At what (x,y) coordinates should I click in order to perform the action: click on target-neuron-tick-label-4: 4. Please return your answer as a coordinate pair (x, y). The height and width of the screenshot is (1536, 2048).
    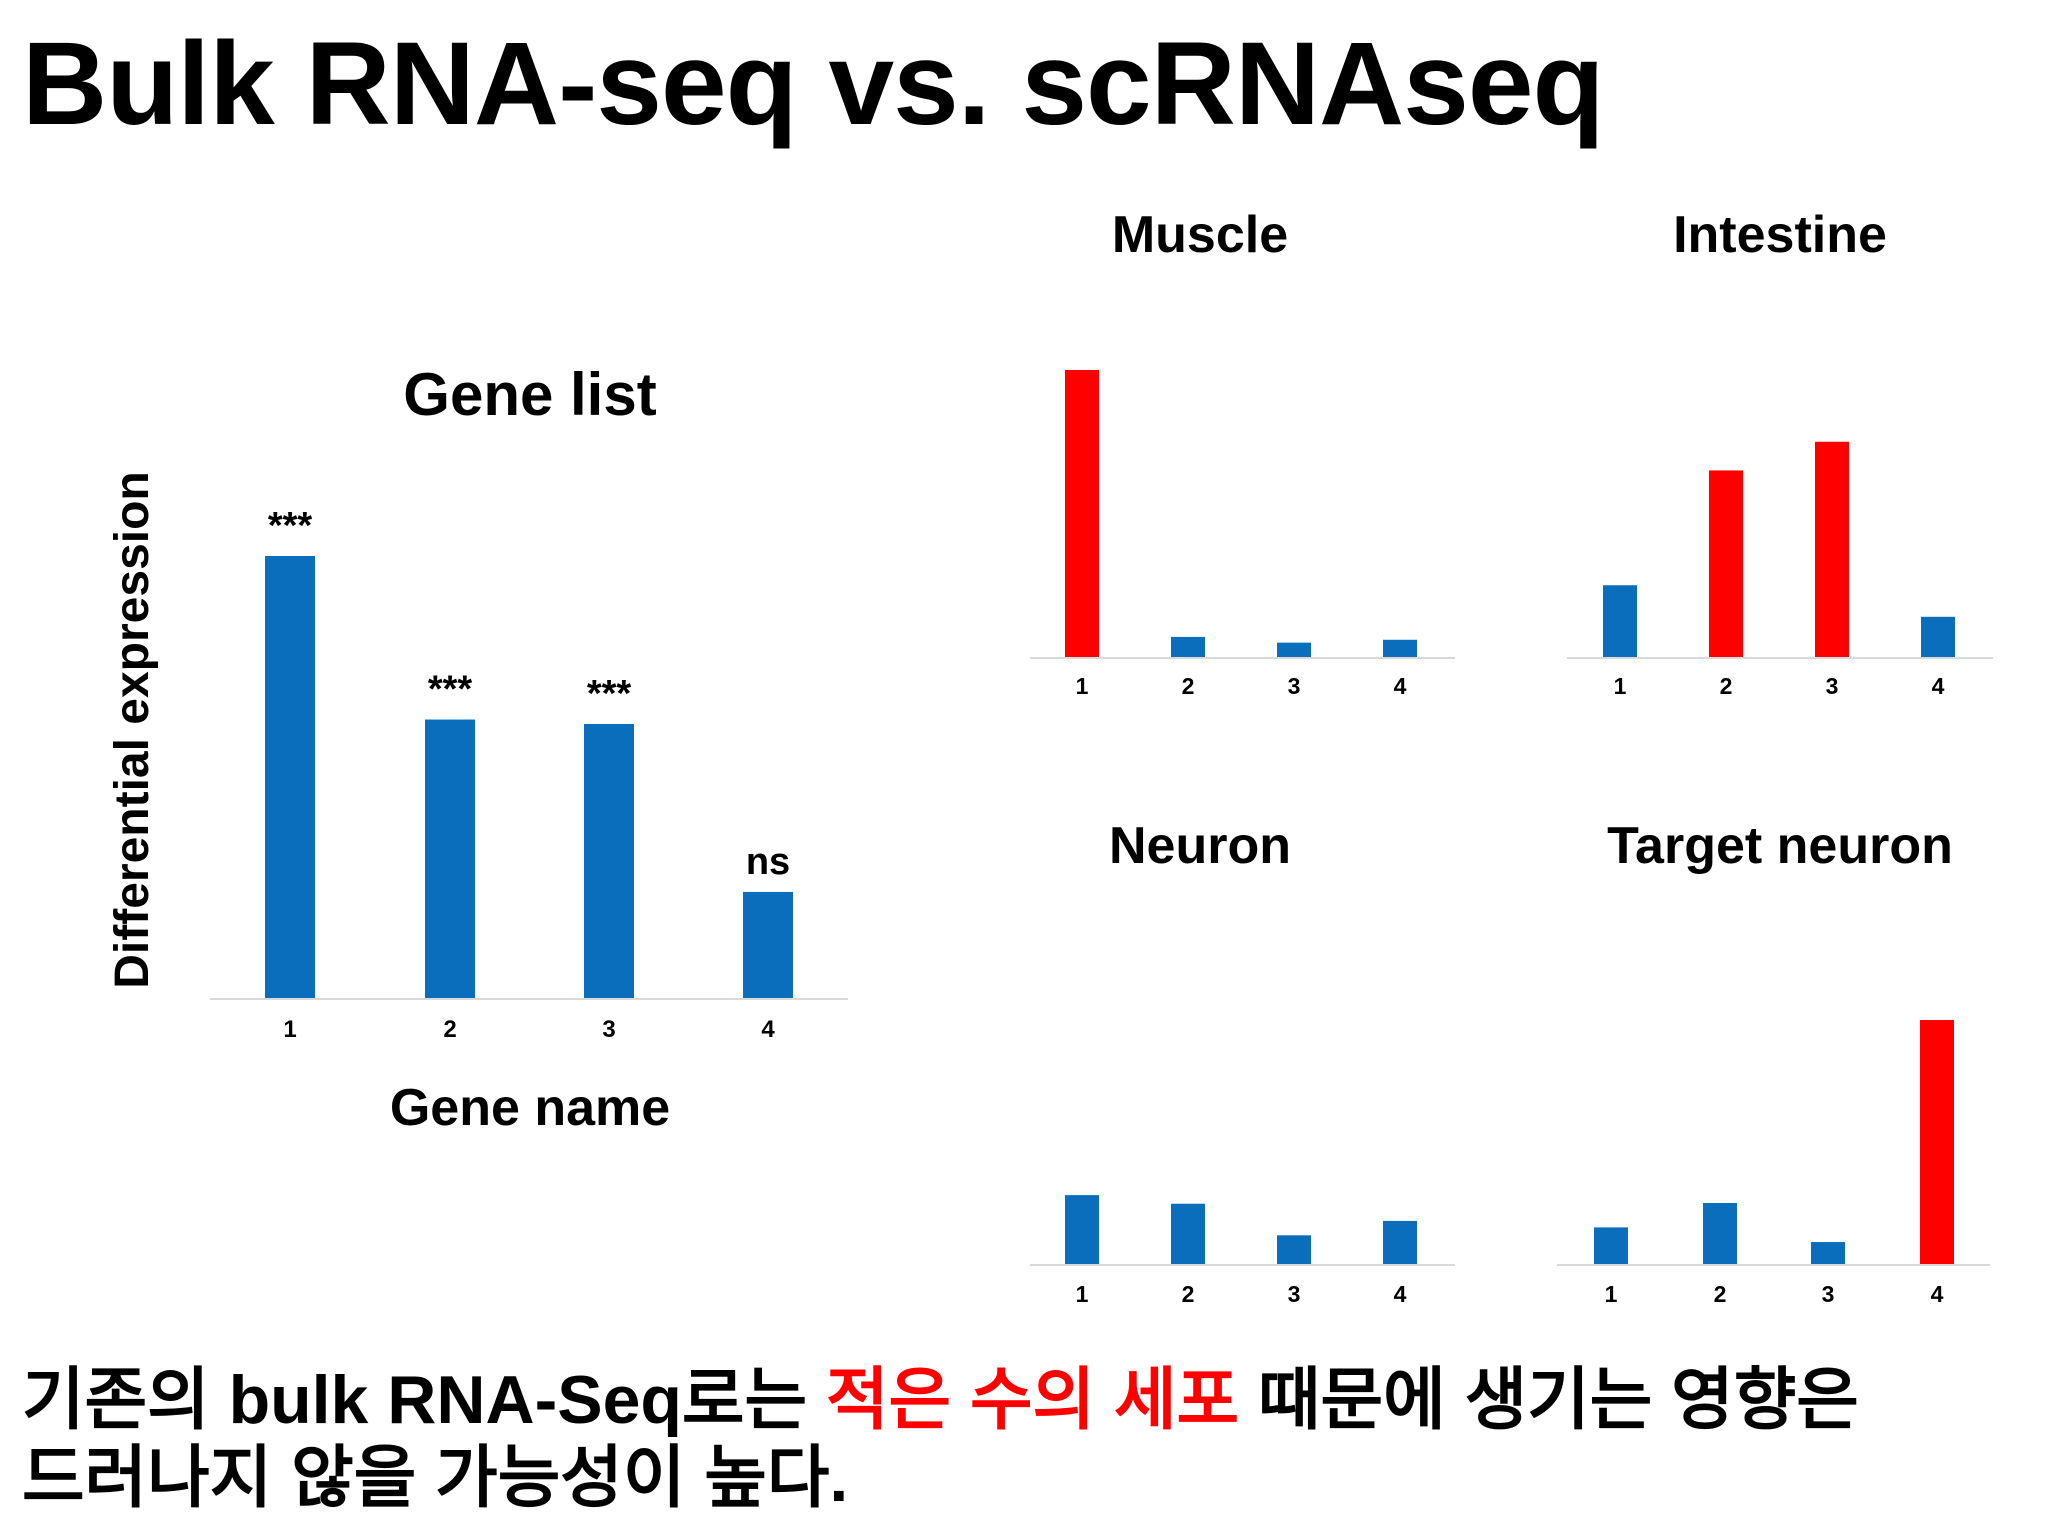
    Looking at the image, I should click on (1937, 1294).